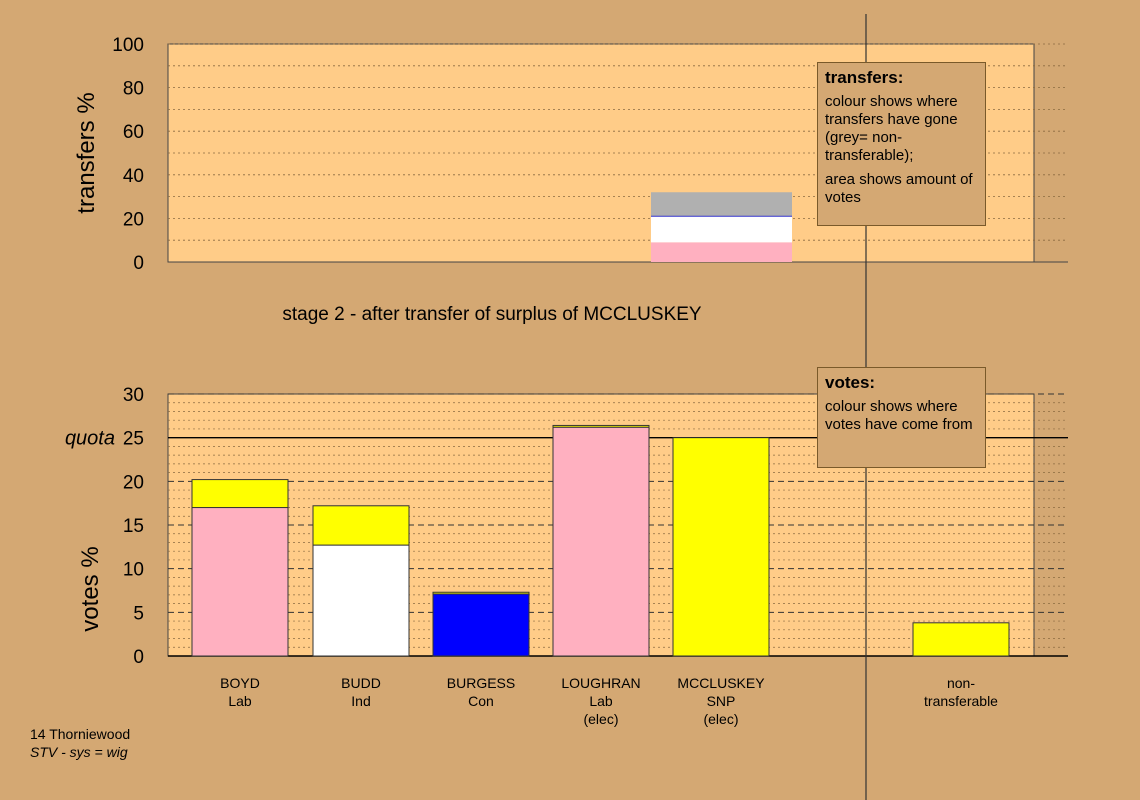  I want to click on candidate-name-label: BOYD, so click(240, 683).